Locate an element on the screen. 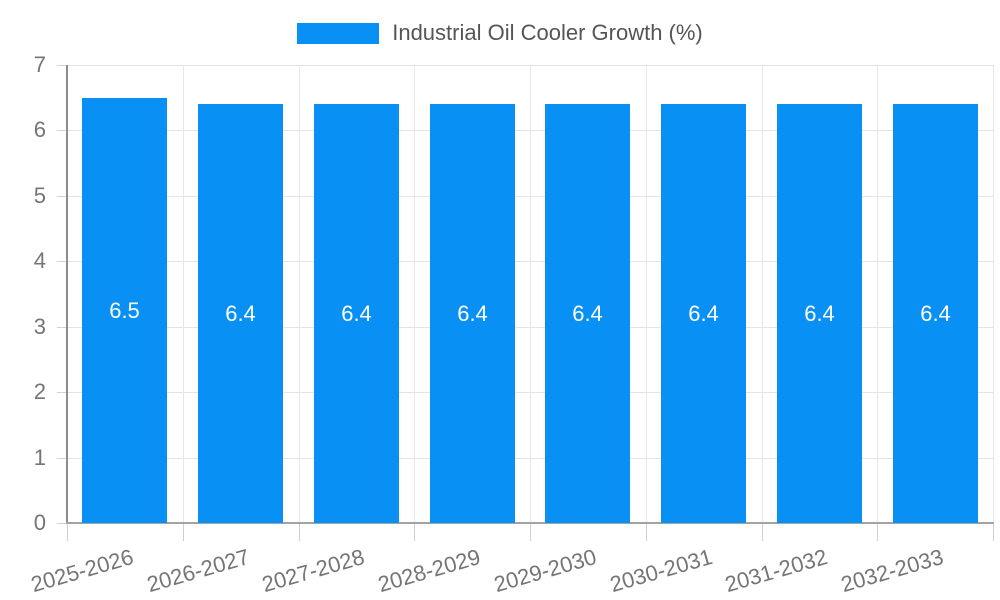  x-axis-line is located at coordinates (530, 523).